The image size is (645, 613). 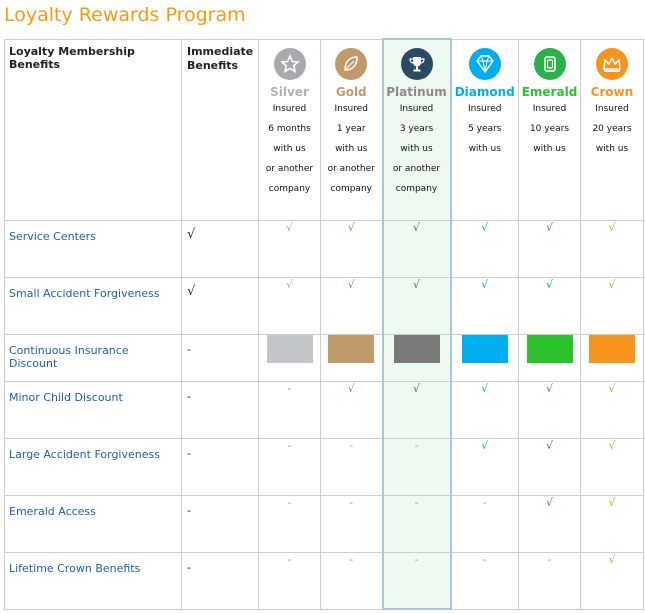 I want to click on tier-name: Silver, so click(x=289, y=91).